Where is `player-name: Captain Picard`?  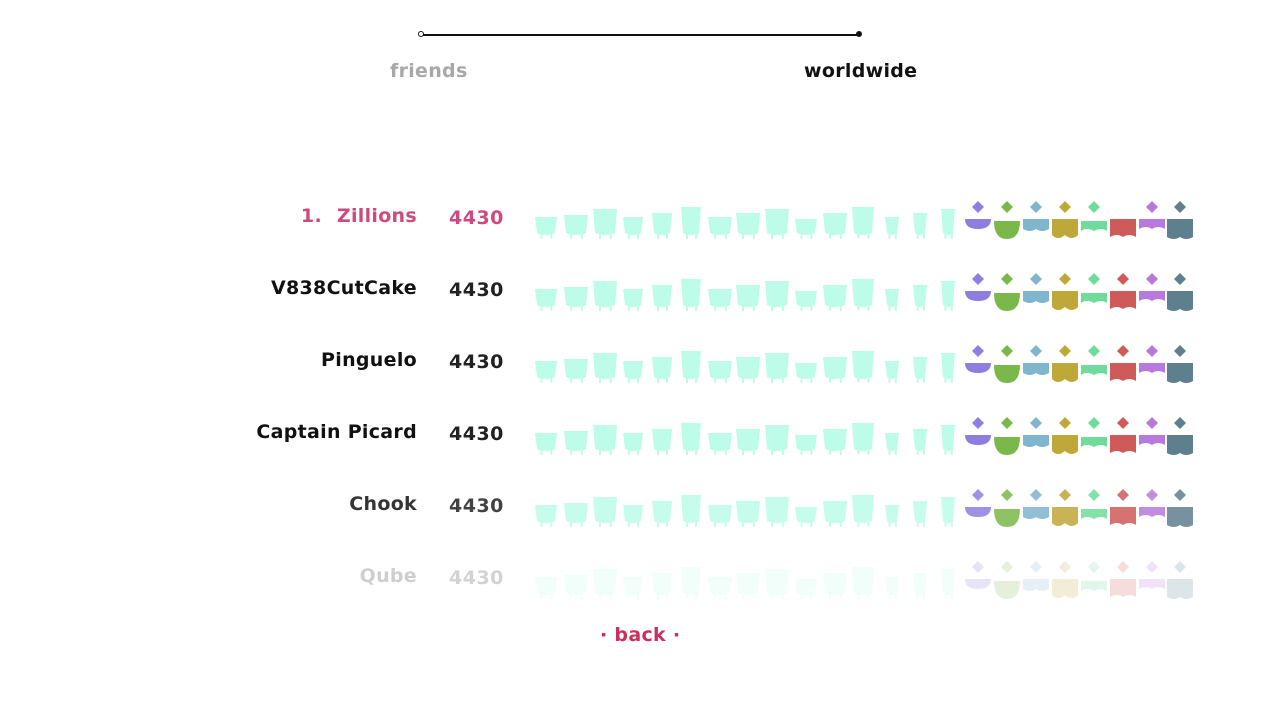
player-name: Captain Picard is located at coordinates (336, 432).